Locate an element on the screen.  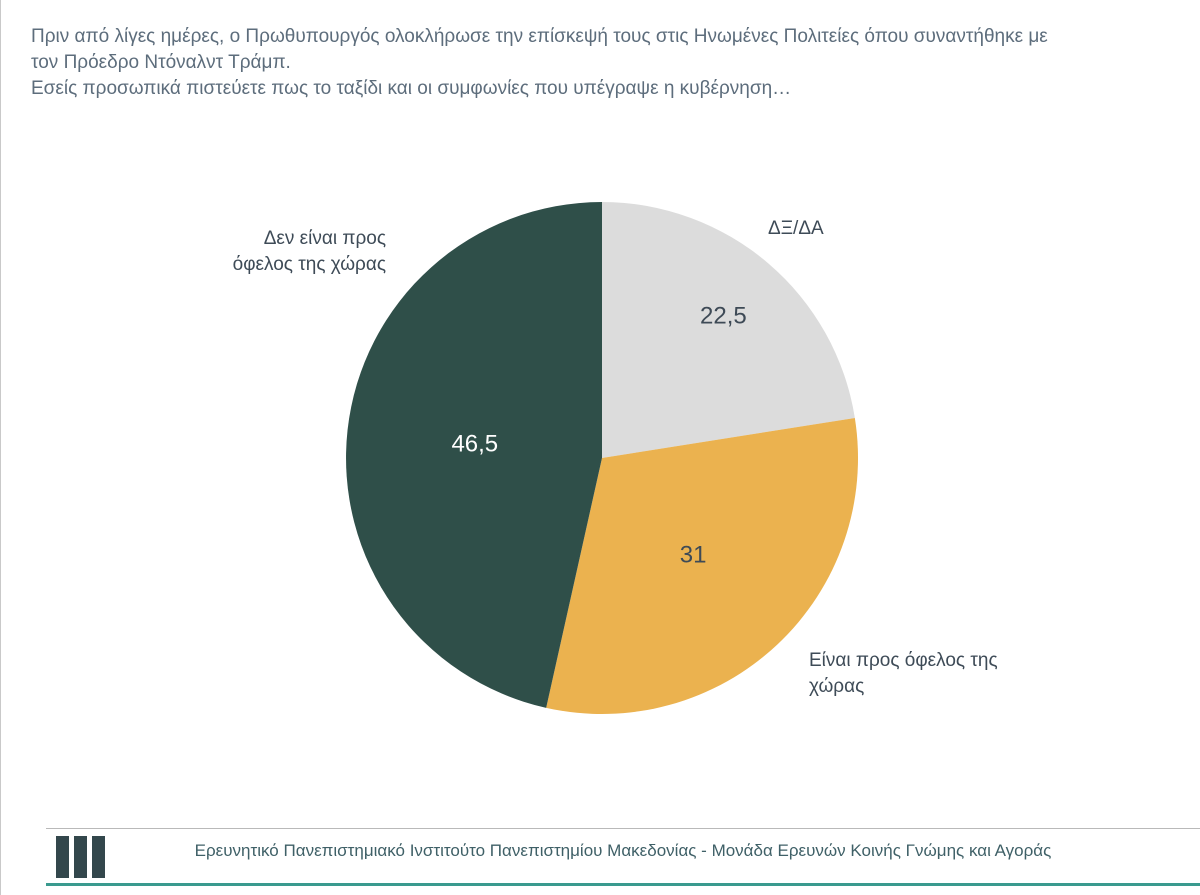
label-benefit-line1: Είναι προς όφελος της is located at coordinates (903, 660).